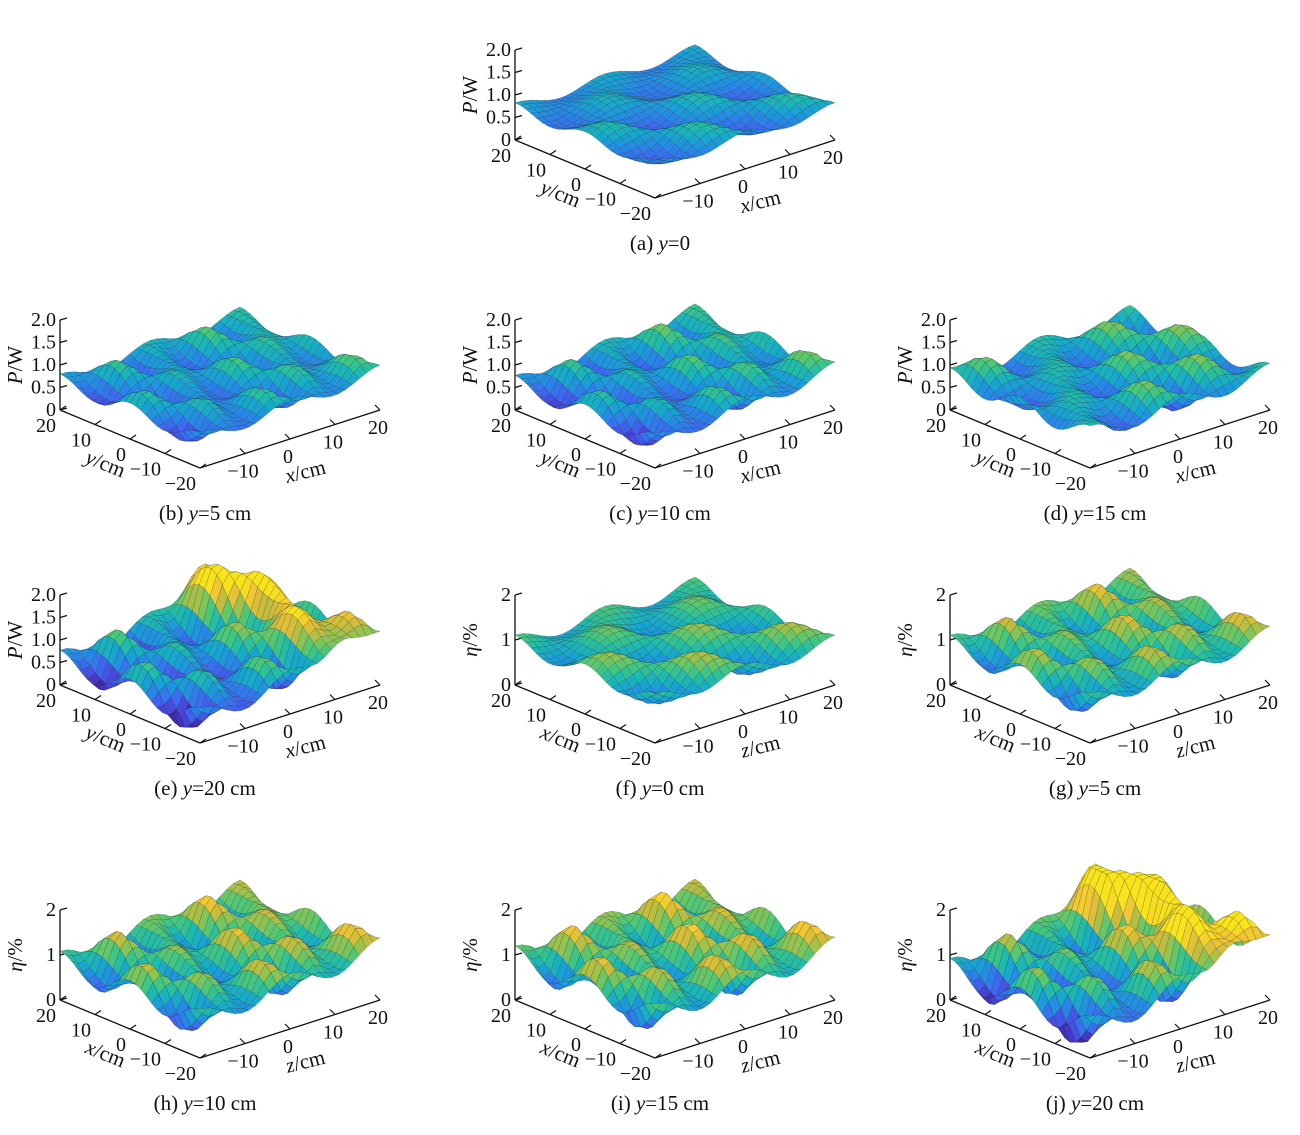 Image resolution: width=1300 pixels, height=1135 pixels. I want to click on right-axis-tick-label: 20, so click(833, 428).